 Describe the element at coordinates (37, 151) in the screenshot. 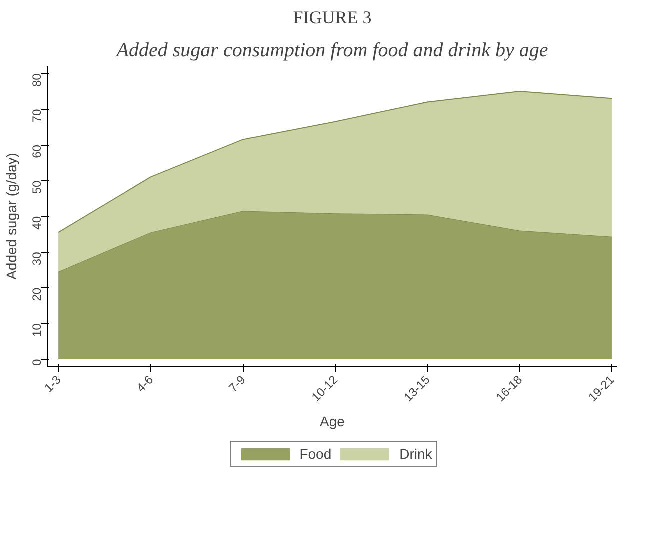

I see `y-tick-label: 60` at that location.